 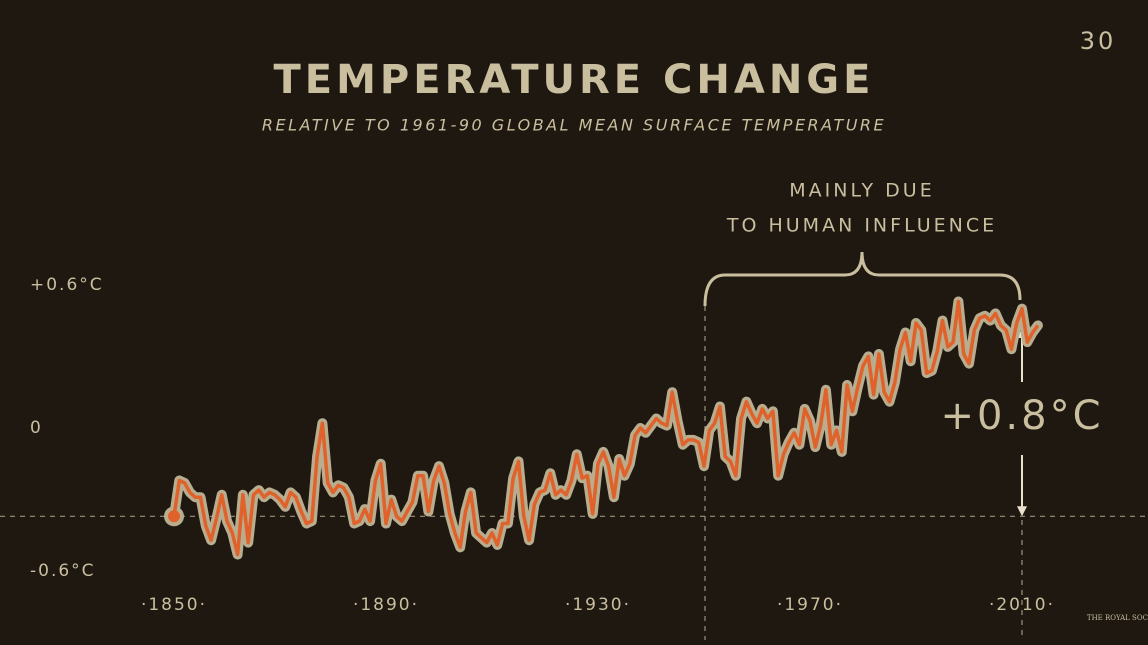 I want to click on x-tick-label: ·1890·, so click(x=386, y=605).